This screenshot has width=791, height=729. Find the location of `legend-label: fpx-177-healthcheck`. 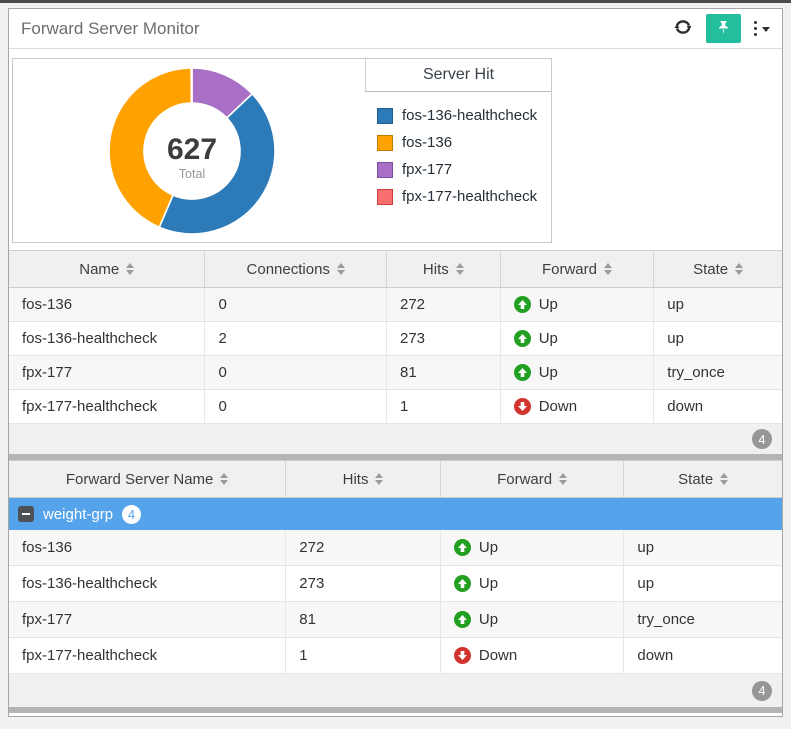

legend-label: fpx-177-healthcheck is located at coordinates (470, 196).